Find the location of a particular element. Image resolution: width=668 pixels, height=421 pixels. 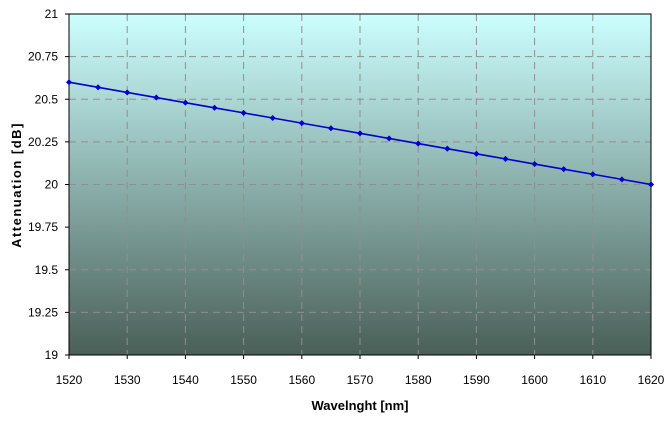

x-tick-label: 1540 is located at coordinates (185, 380).